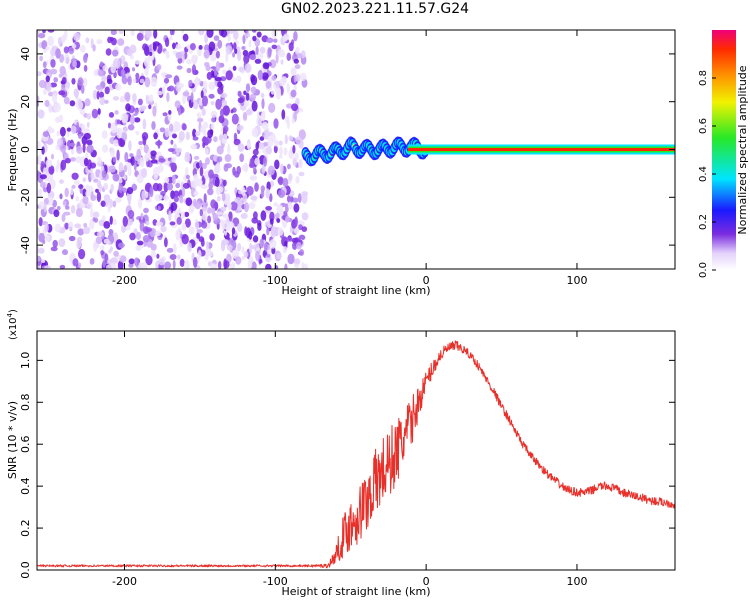 The image size is (750, 600). I want to click on colorbar-label: Normalized spectral amplitude, so click(742, 149).